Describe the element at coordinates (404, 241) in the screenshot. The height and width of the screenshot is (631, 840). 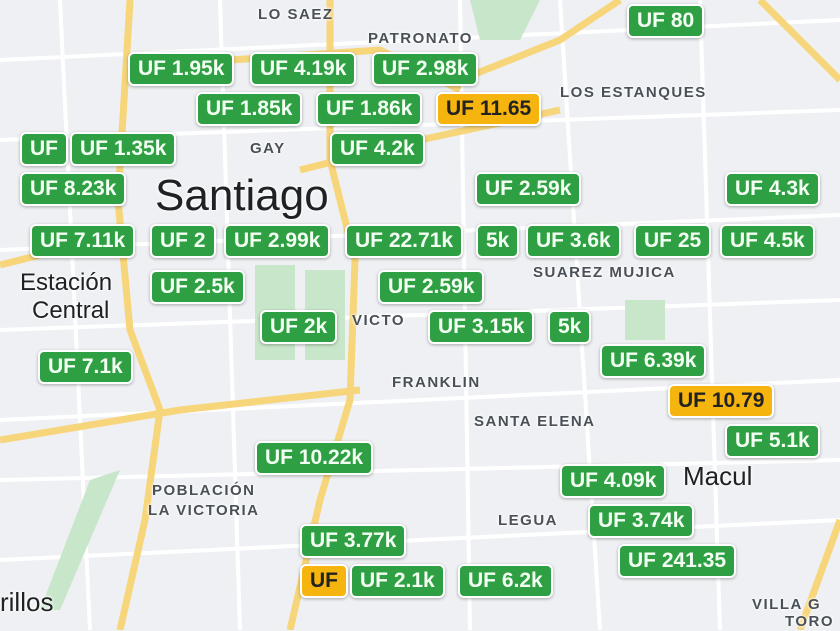
I see `price-marker: UF 22.71k` at that location.